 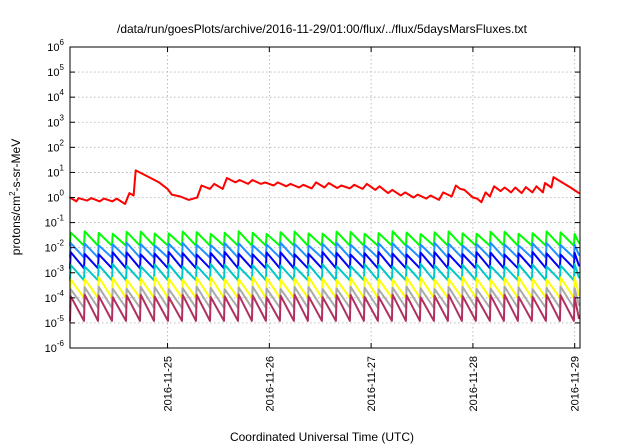 What do you see at coordinates (322, 437) in the screenshot?
I see `x-axis-title: Coordinated Universal Time (UTC)` at bounding box center [322, 437].